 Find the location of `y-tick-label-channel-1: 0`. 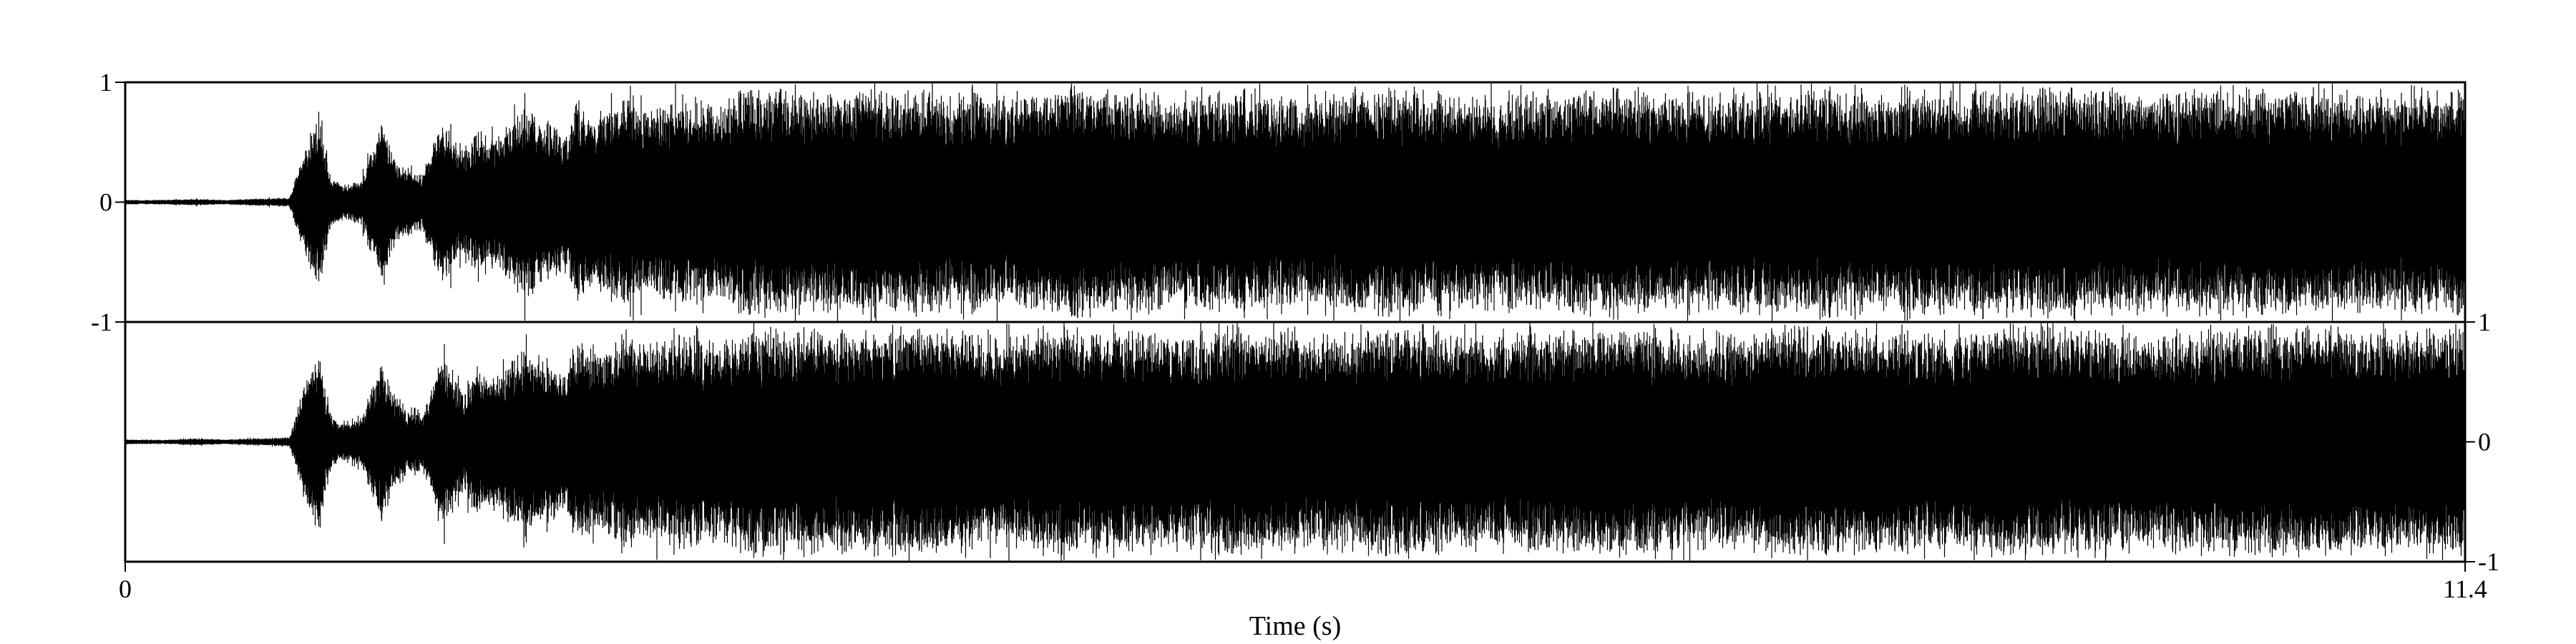

y-tick-label-channel-1: 0 is located at coordinates (105, 202).